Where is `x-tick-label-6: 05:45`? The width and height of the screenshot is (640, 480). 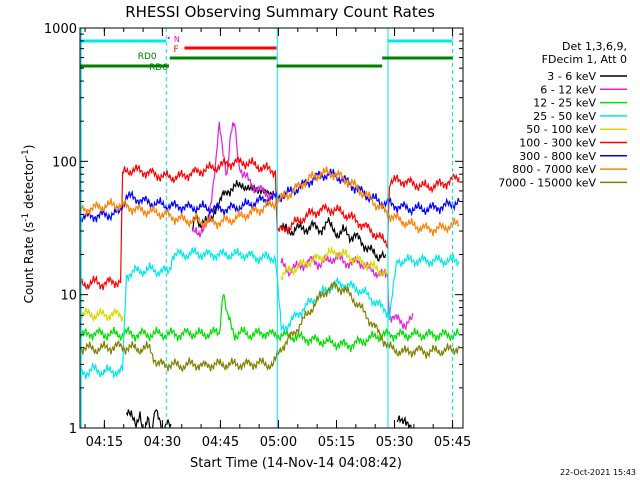 x-tick-label-6: 05:45 is located at coordinates (452, 442).